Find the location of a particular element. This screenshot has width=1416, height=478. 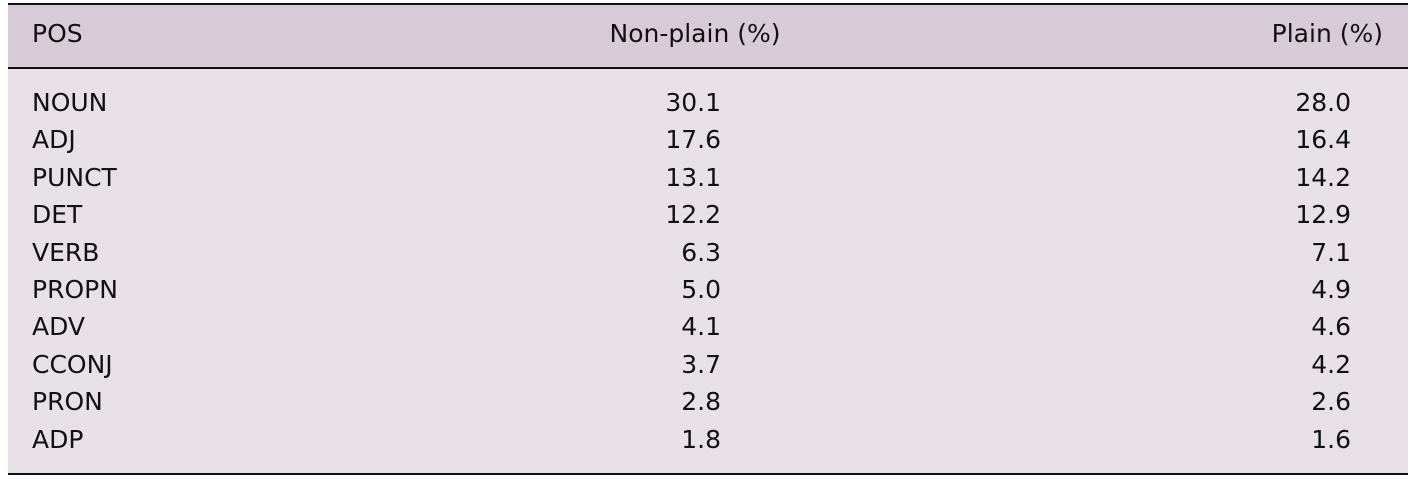

value-cell: 4.1 is located at coordinates (701, 327).